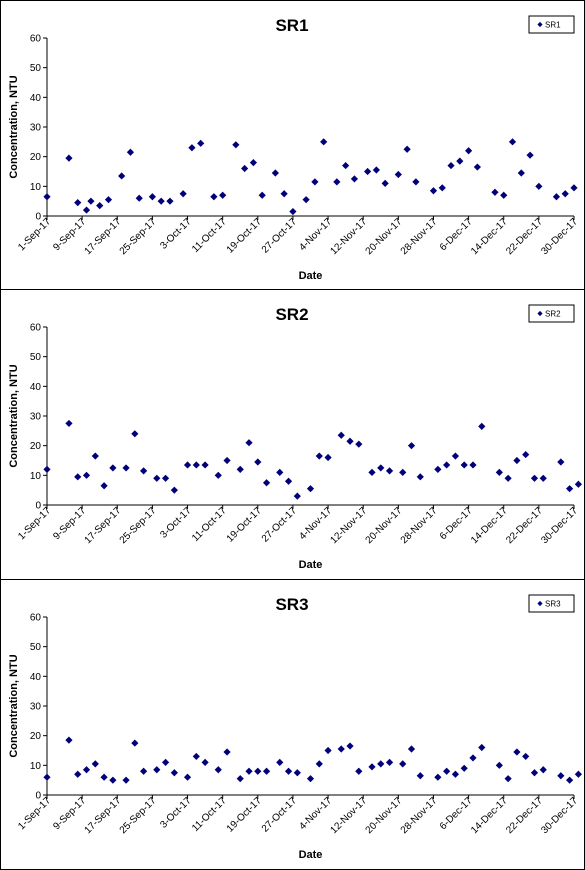 This screenshot has width=585, height=870. What do you see at coordinates (36, 446) in the screenshot?
I see `y-tick-label: 20` at bounding box center [36, 446].